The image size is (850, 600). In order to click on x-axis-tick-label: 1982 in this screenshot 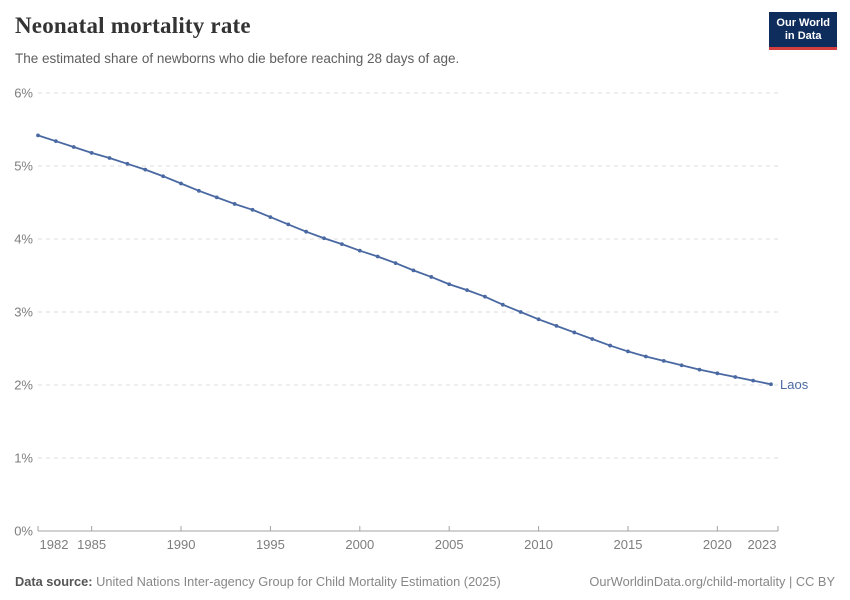, I will do `click(54, 544)`.